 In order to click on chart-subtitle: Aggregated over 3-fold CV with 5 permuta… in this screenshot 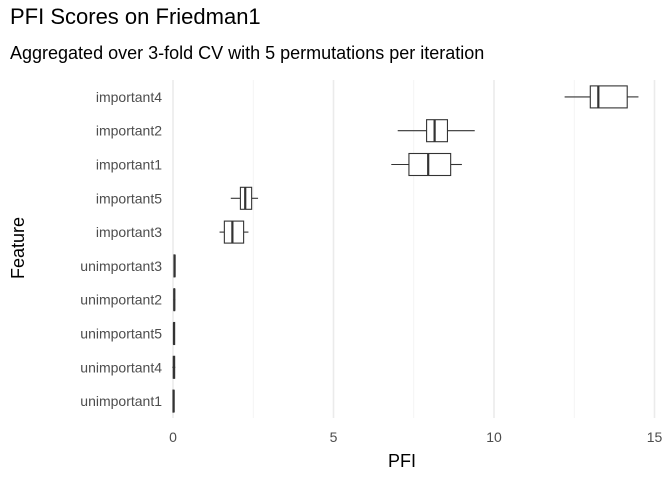, I will do `click(247, 53)`.